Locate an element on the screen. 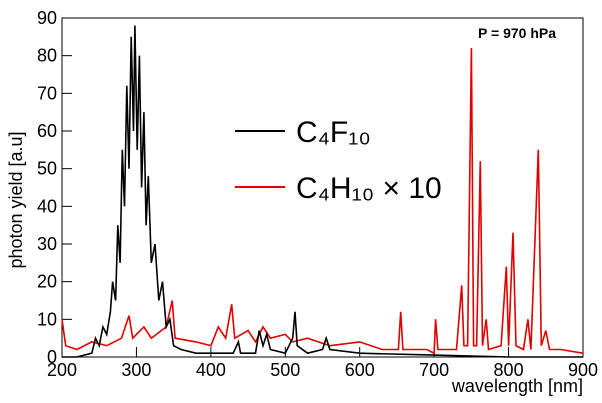 The height and width of the screenshot is (403, 602). x-tick-label: 600 is located at coordinates (360, 370).